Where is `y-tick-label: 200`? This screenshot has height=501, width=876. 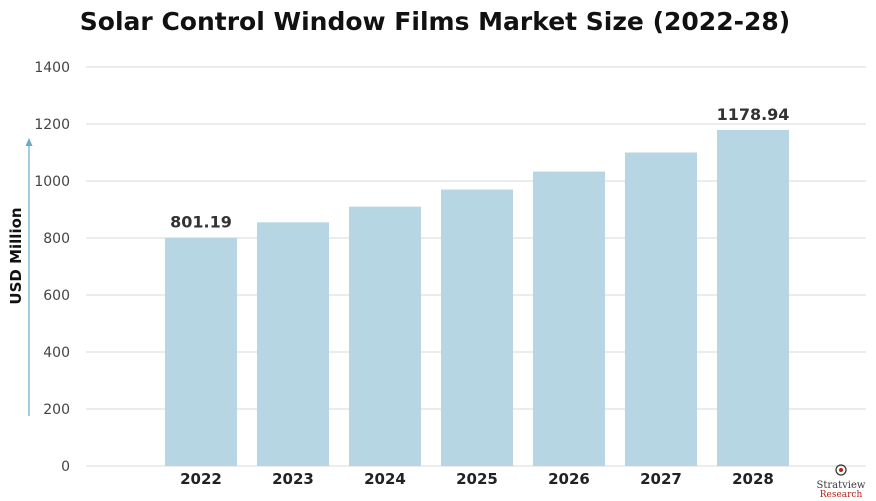 y-tick-label: 200 is located at coordinates (56, 410).